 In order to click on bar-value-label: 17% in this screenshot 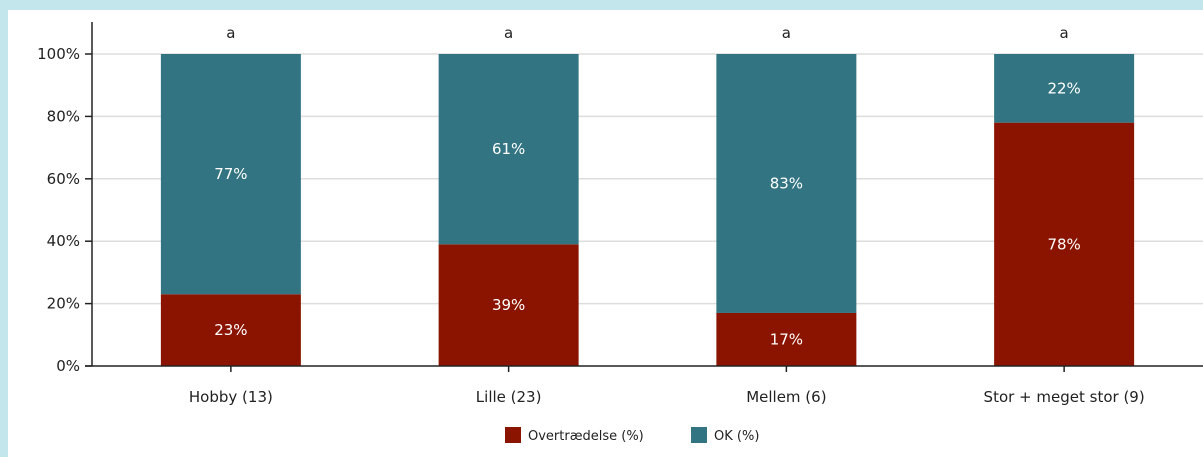, I will do `click(786, 339)`.